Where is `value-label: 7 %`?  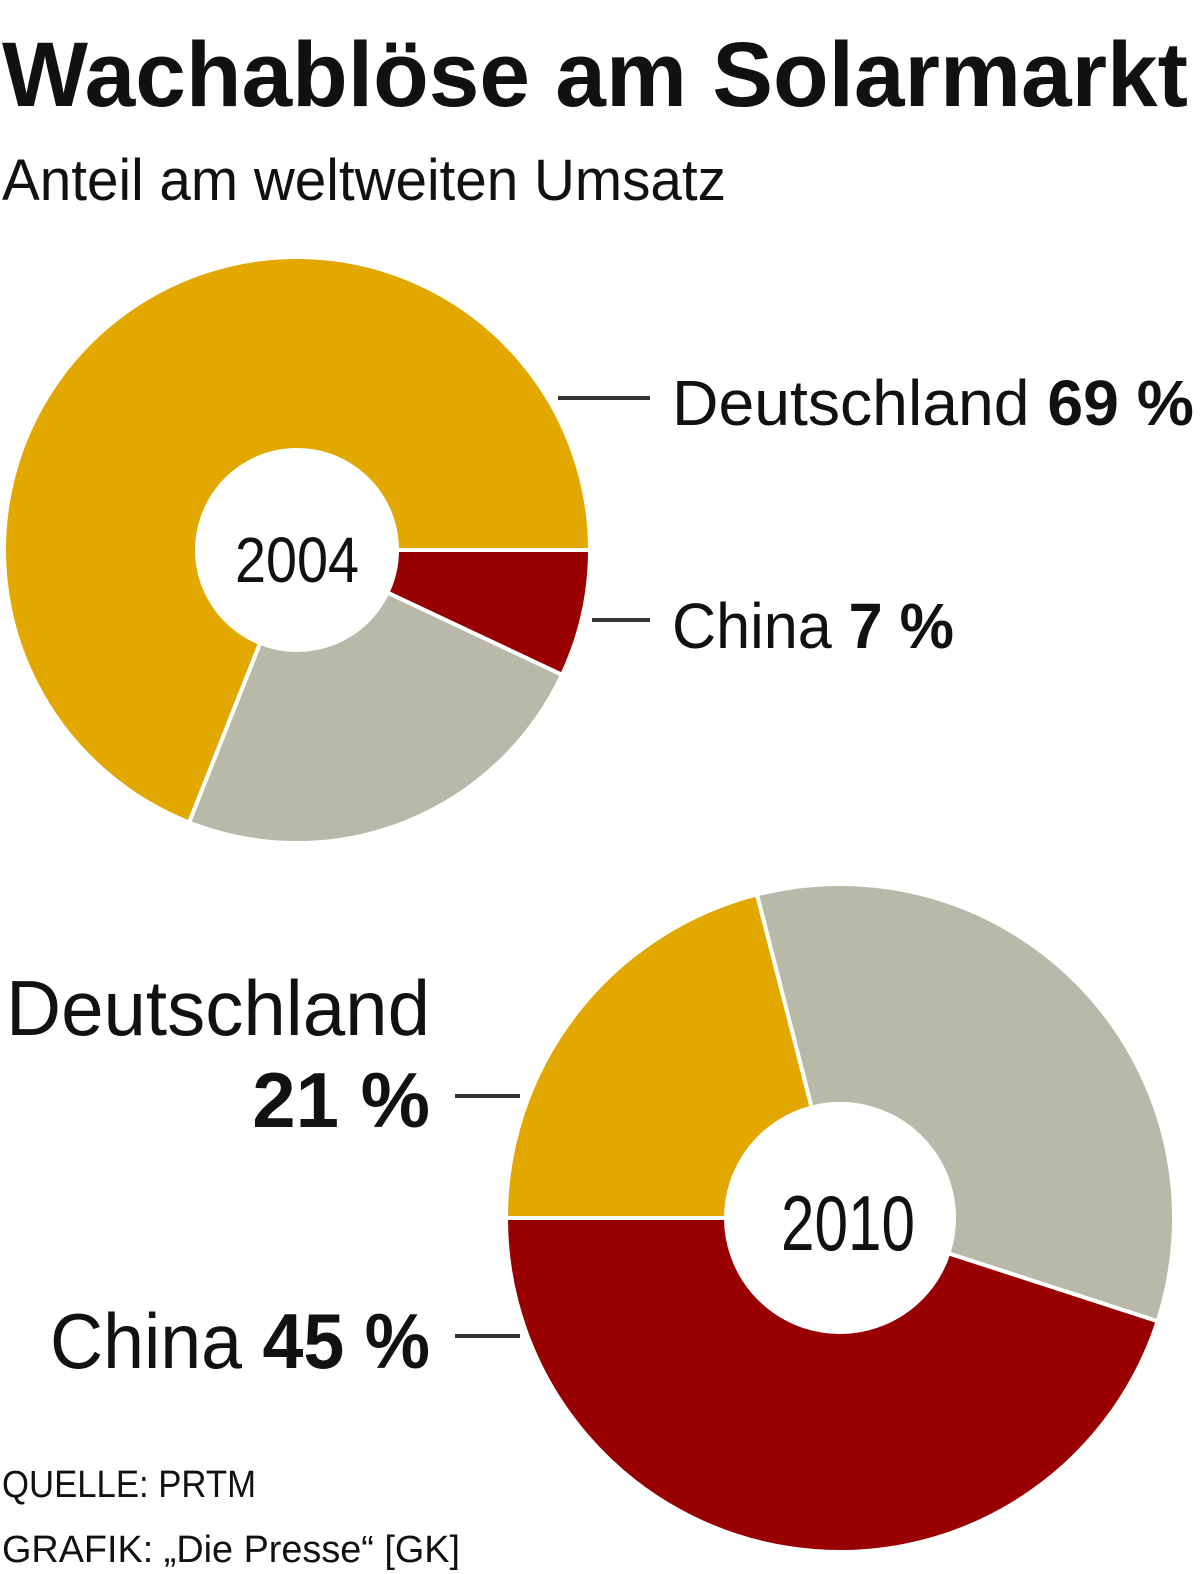
value-label: 7 % is located at coordinates (901, 626).